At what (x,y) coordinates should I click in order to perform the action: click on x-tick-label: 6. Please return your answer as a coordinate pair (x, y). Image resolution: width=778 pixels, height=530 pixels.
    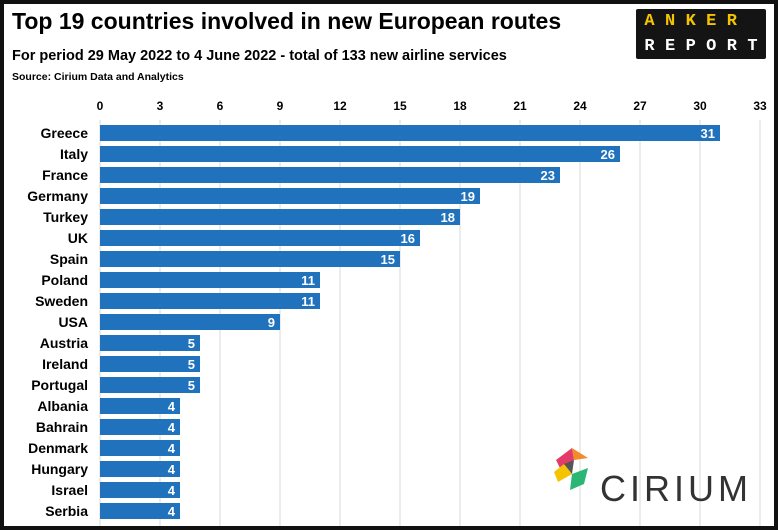
    Looking at the image, I should click on (220, 106).